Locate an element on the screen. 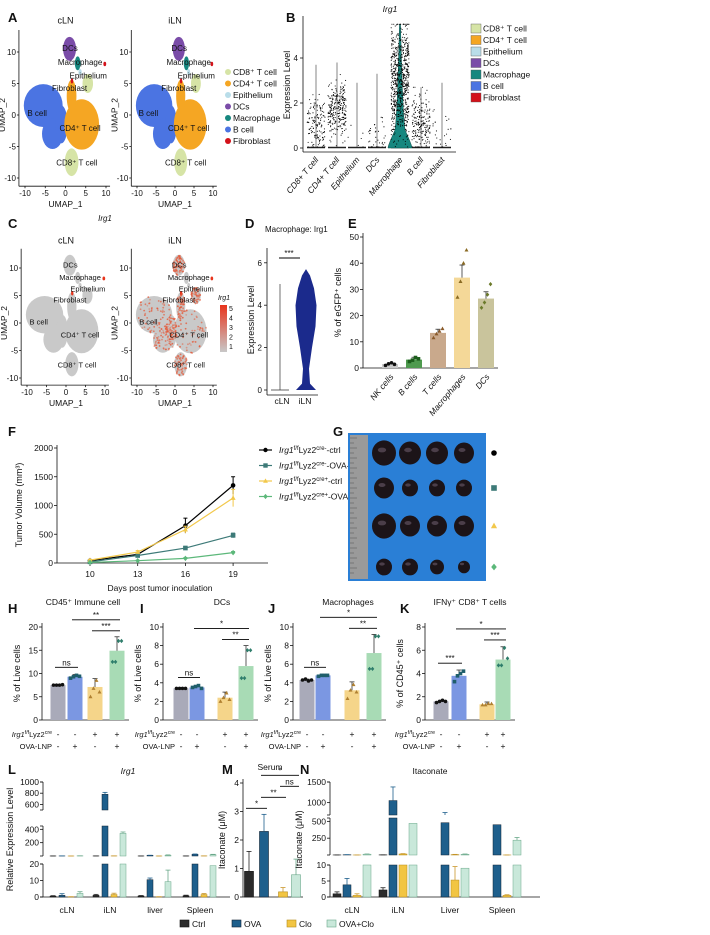  cluster-fibroblast is located at coordinates (212, 64).